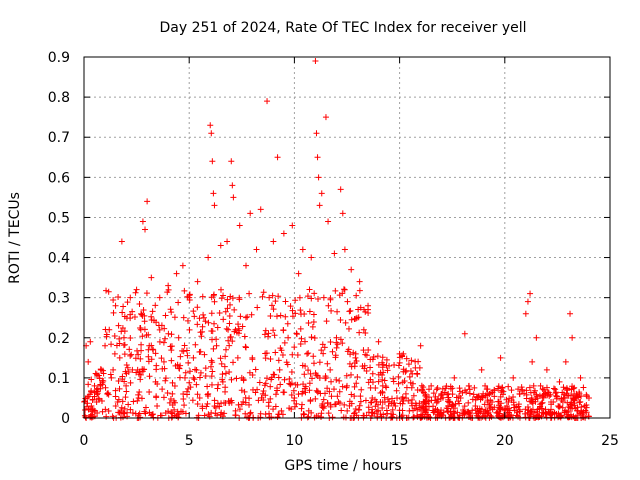 This screenshot has height=480, width=640. What do you see at coordinates (349, 441) in the screenshot?
I see `x-axis-tick-labels: 0 5 10 15 20 25` at bounding box center [349, 441].